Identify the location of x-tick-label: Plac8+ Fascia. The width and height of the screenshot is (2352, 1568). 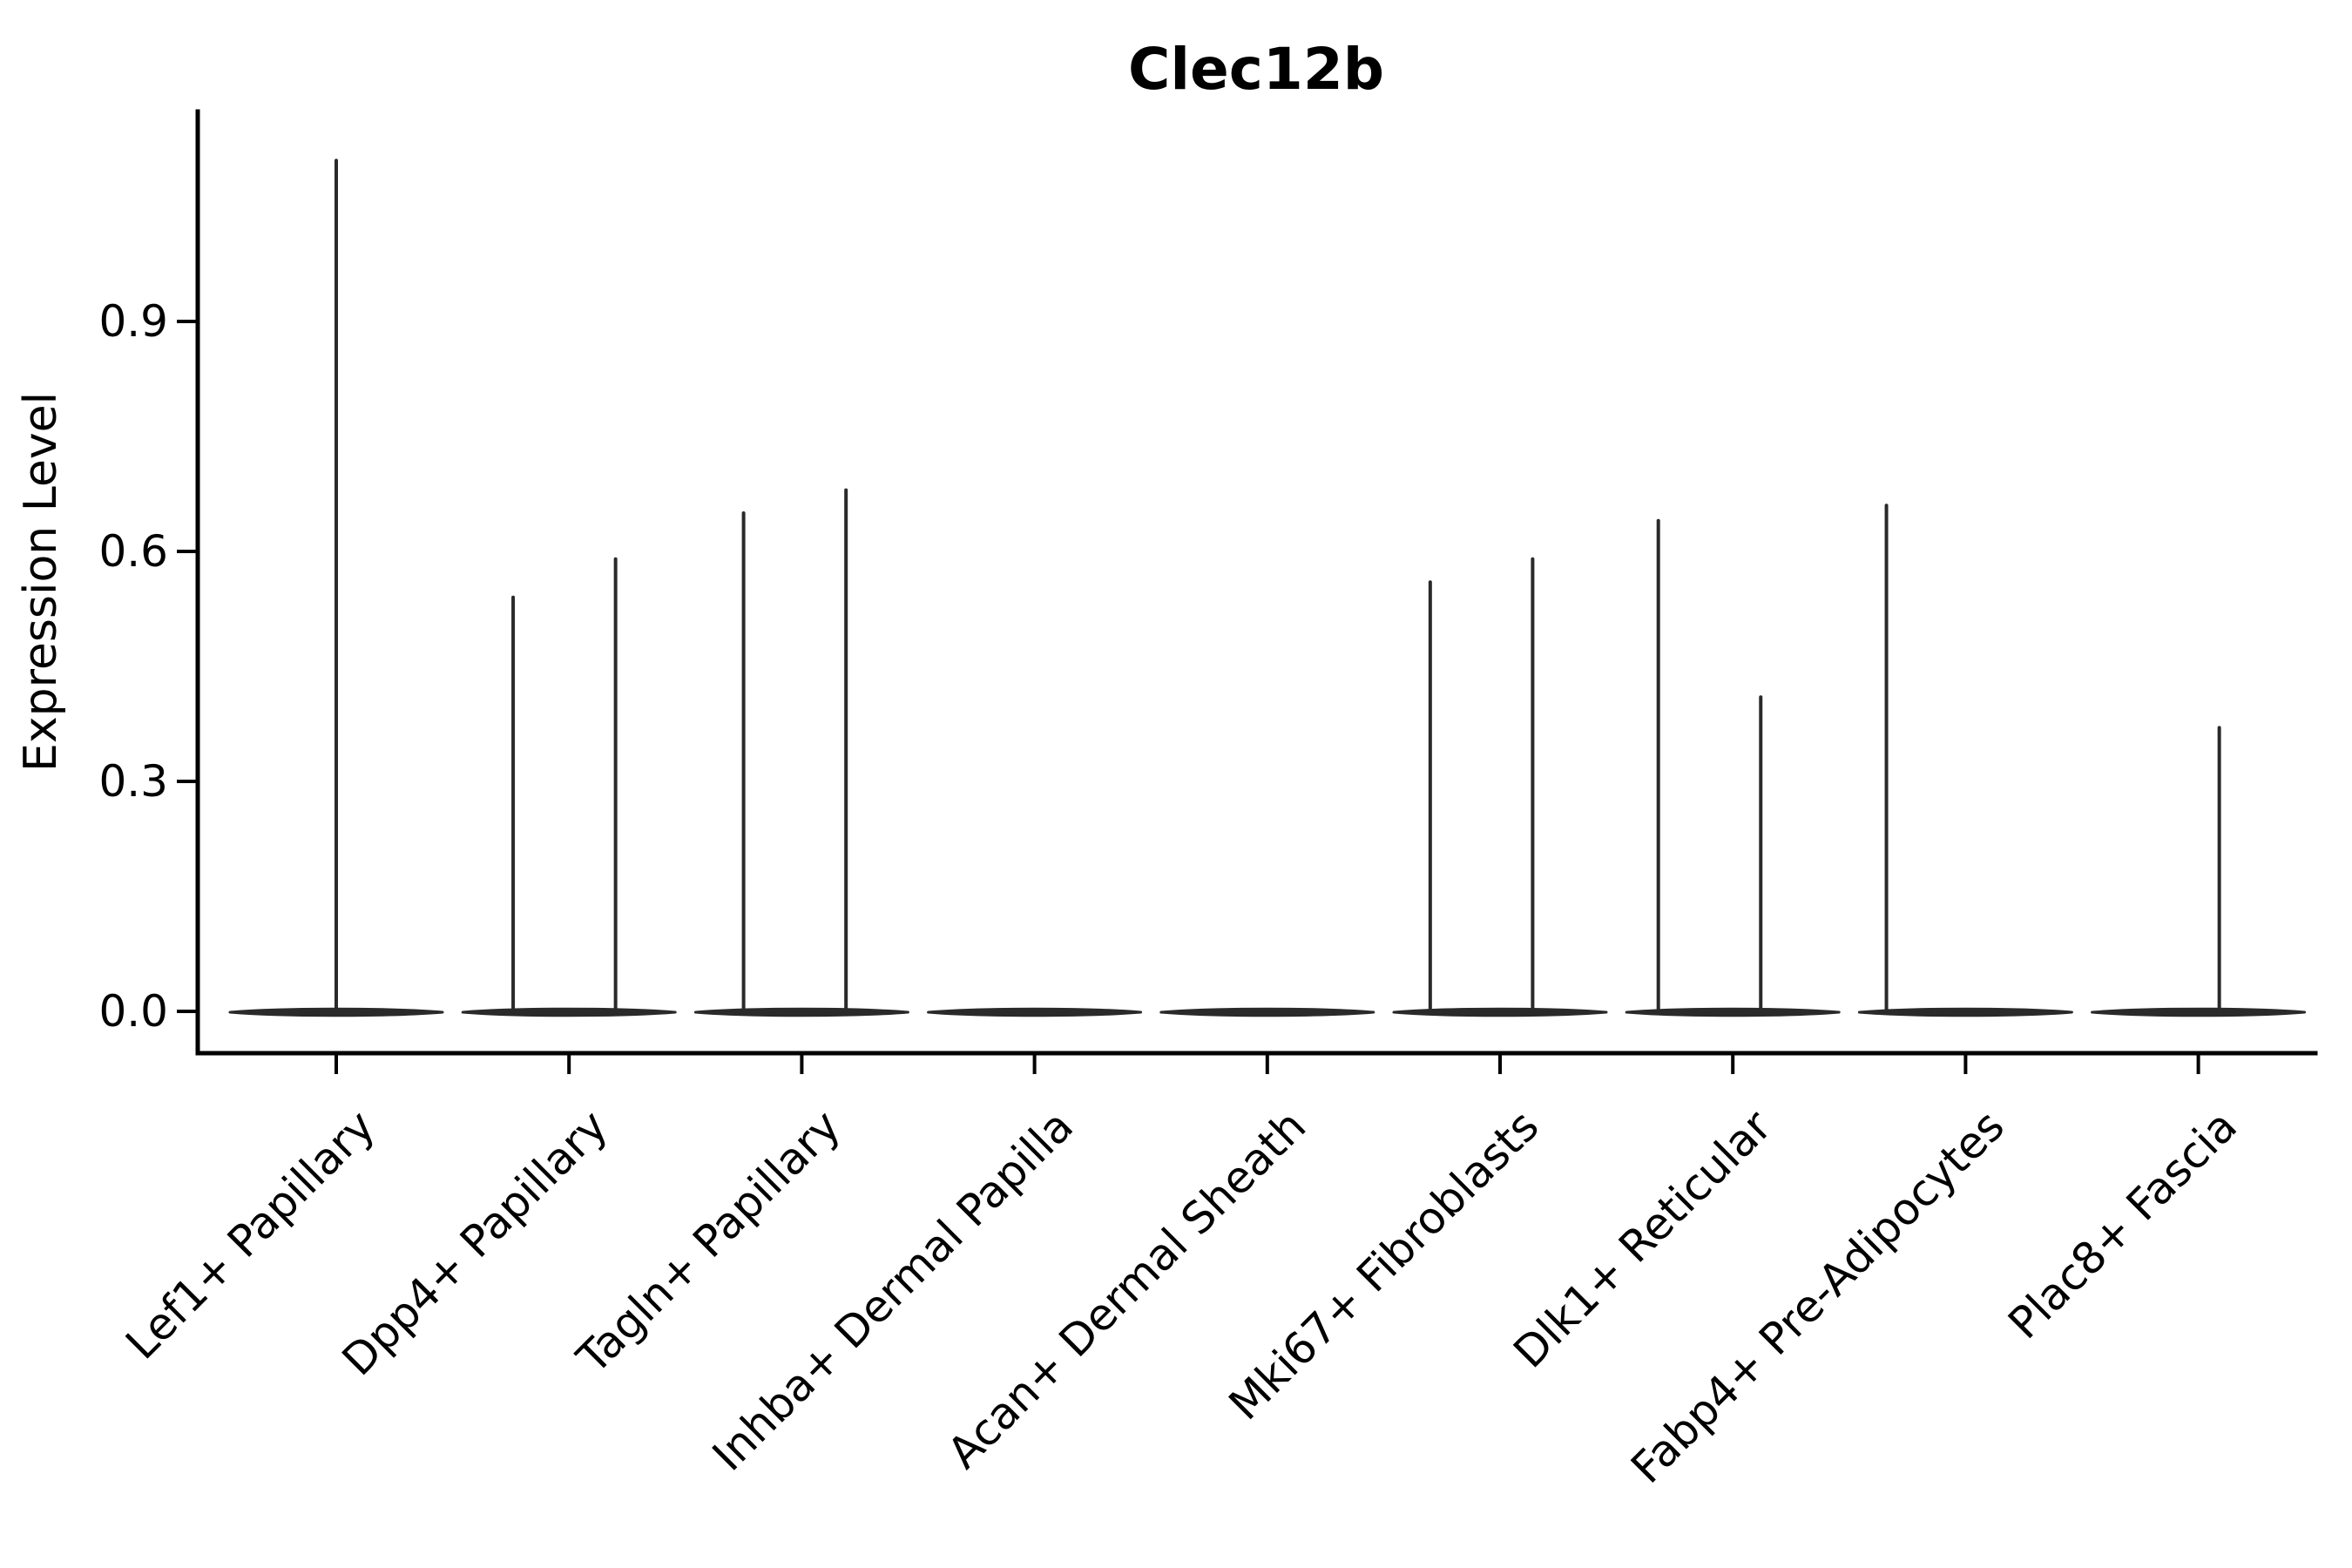
(2122, 1224).